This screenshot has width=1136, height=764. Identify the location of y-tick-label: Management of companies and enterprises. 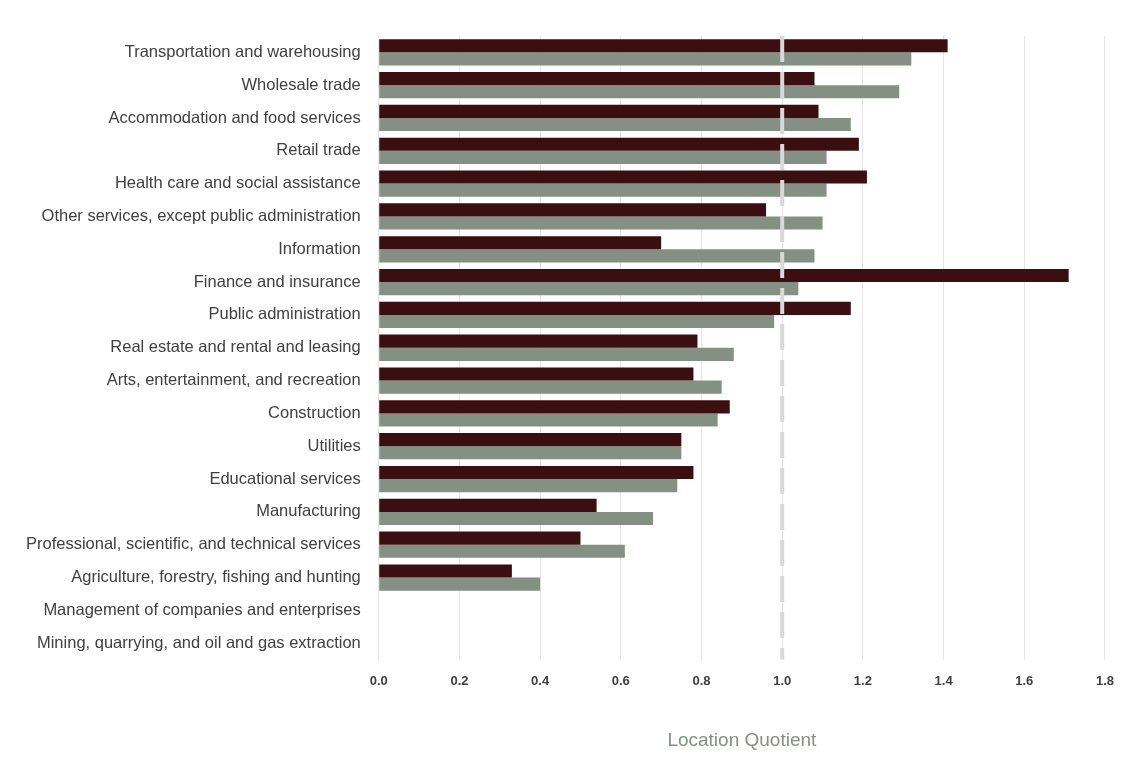
(202, 608).